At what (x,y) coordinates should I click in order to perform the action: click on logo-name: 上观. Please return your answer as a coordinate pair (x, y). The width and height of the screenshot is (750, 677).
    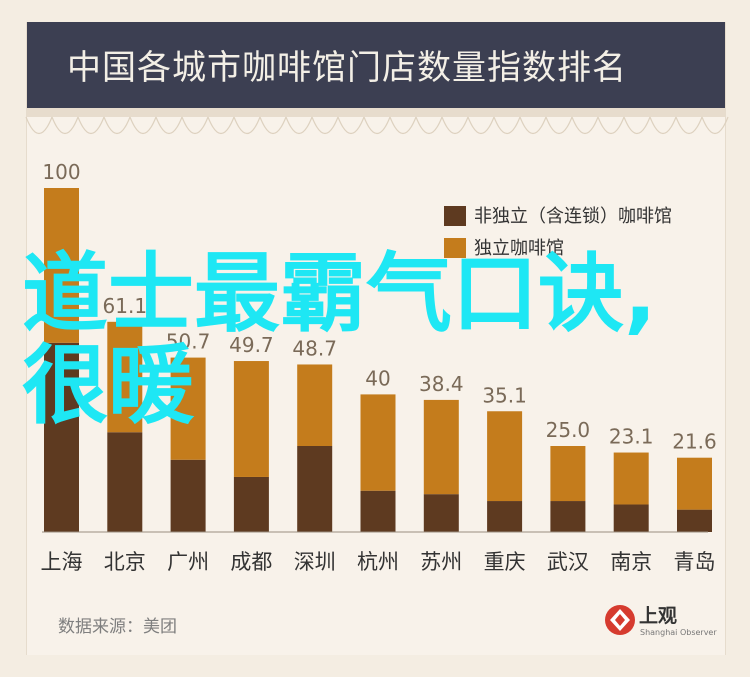
    Looking at the image, I should click on (658, 616).